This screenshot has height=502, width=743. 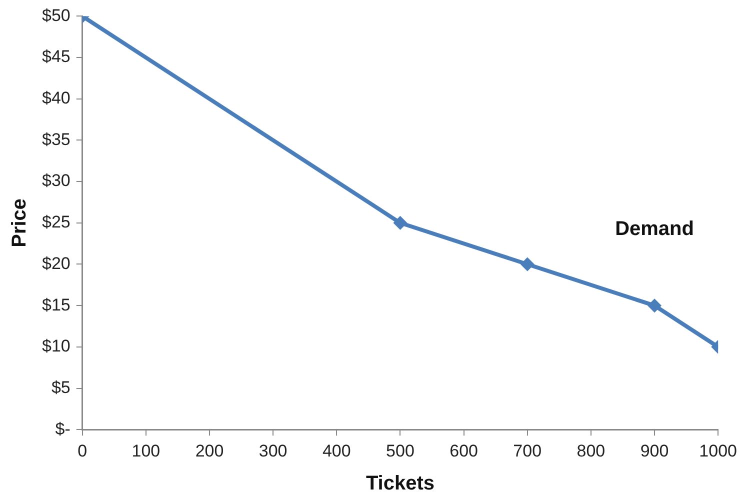 What do you see at coordinates (60, 387) in the screenshot?
I see `y-tick-label: $5` at bounding box center [60, 387].